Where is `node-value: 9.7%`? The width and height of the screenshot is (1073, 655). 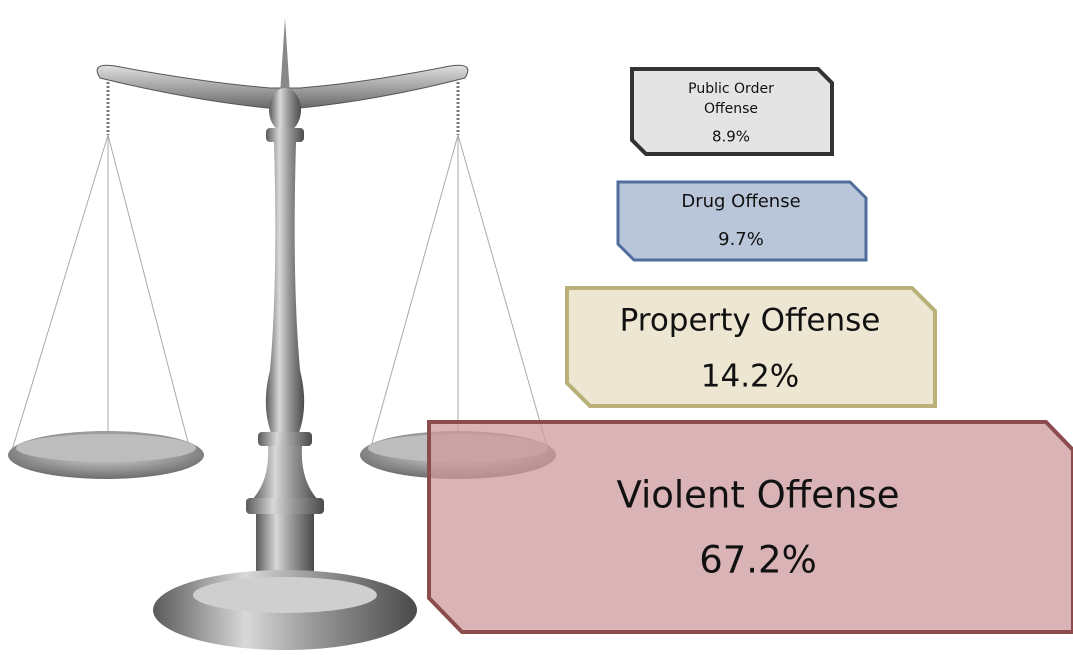 node-value: 9.7% is located at coordinates (741, 239).